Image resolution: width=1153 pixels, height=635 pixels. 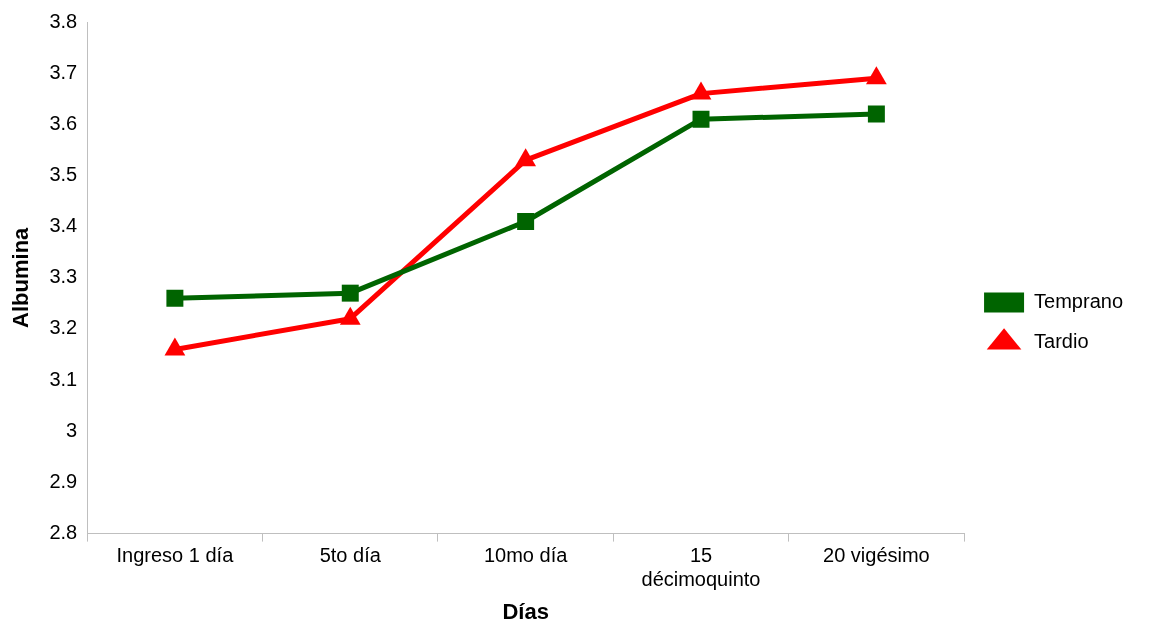 What do you see at coordinates (1078, 301) in the screenshot?
I see `legend-label: Temprano` at bounding box center [1078, 301].